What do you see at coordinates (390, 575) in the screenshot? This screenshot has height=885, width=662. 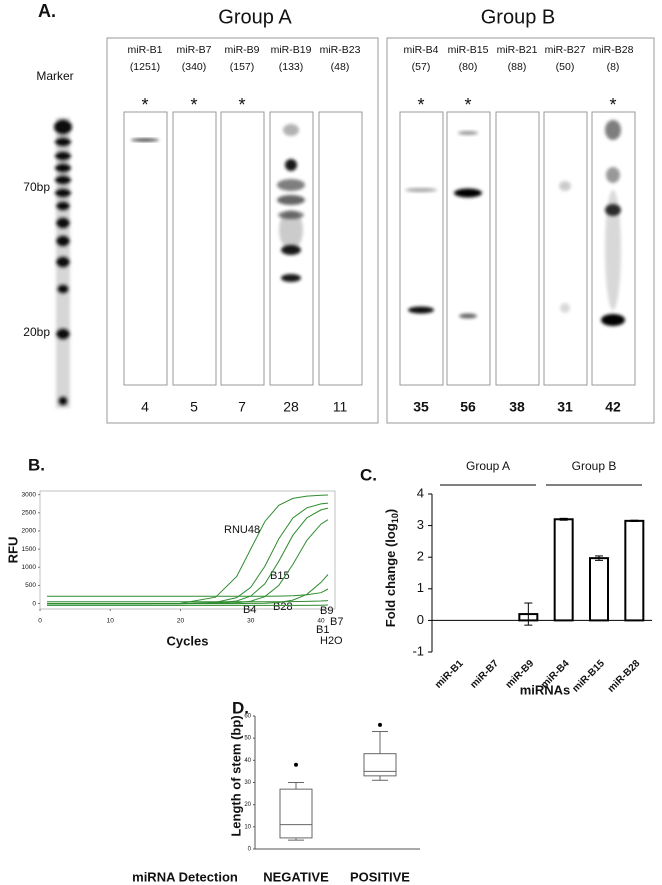 I see `y-axis-title-part: Fold change (log` at bounding box center [390, 575].